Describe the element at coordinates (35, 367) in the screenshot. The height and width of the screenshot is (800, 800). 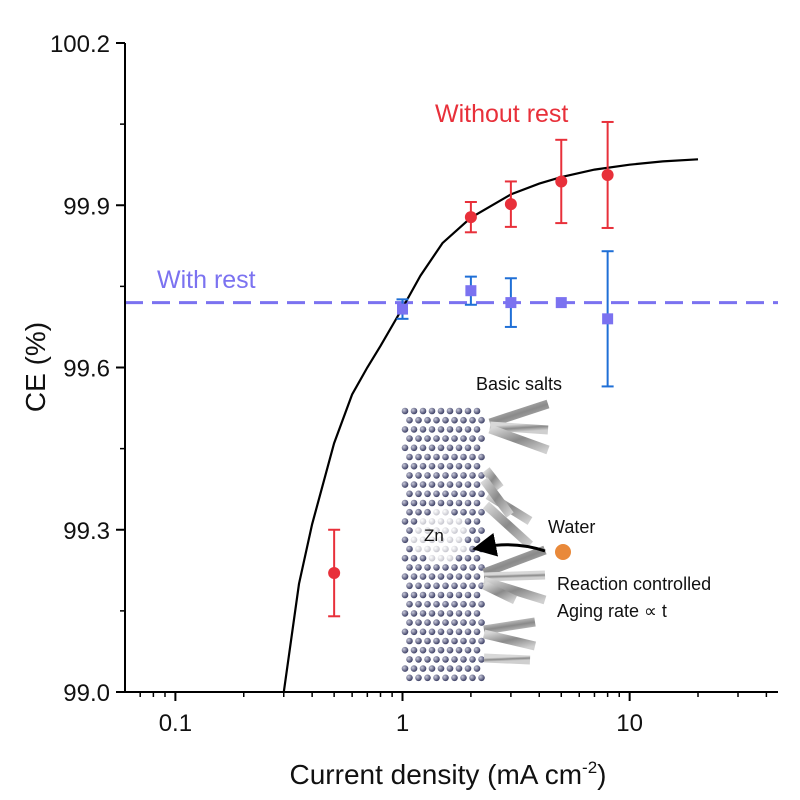
I see `y-axis-title: CE (%)` at that location.